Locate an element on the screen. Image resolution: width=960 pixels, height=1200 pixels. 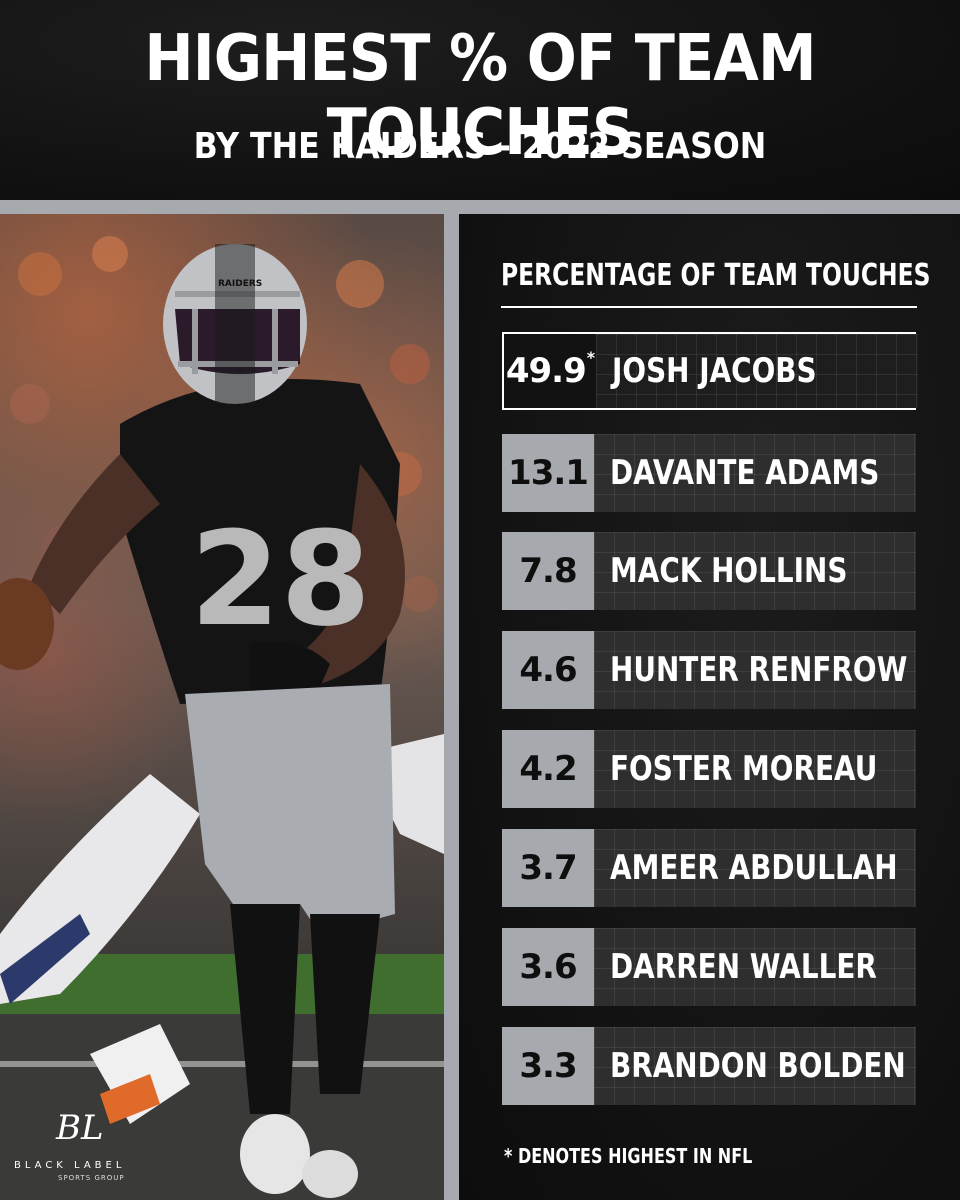
stat-value: 4.6 is located at coordinates (548, 670).